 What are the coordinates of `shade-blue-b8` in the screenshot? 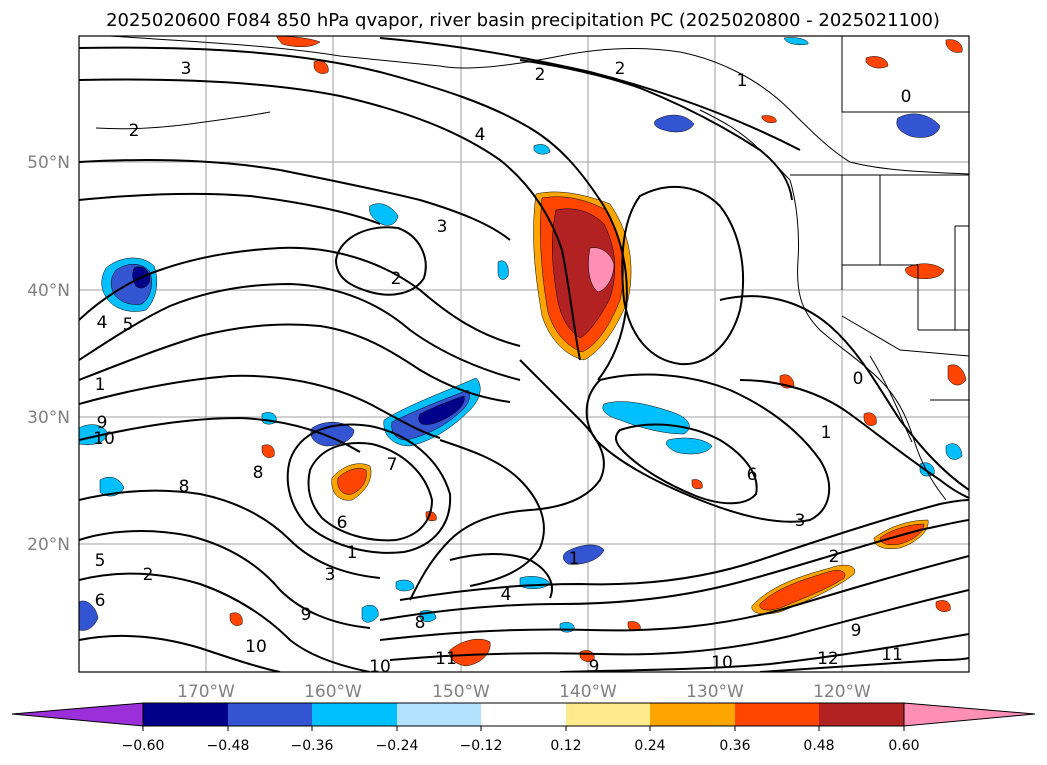 It's located at (954, 451).